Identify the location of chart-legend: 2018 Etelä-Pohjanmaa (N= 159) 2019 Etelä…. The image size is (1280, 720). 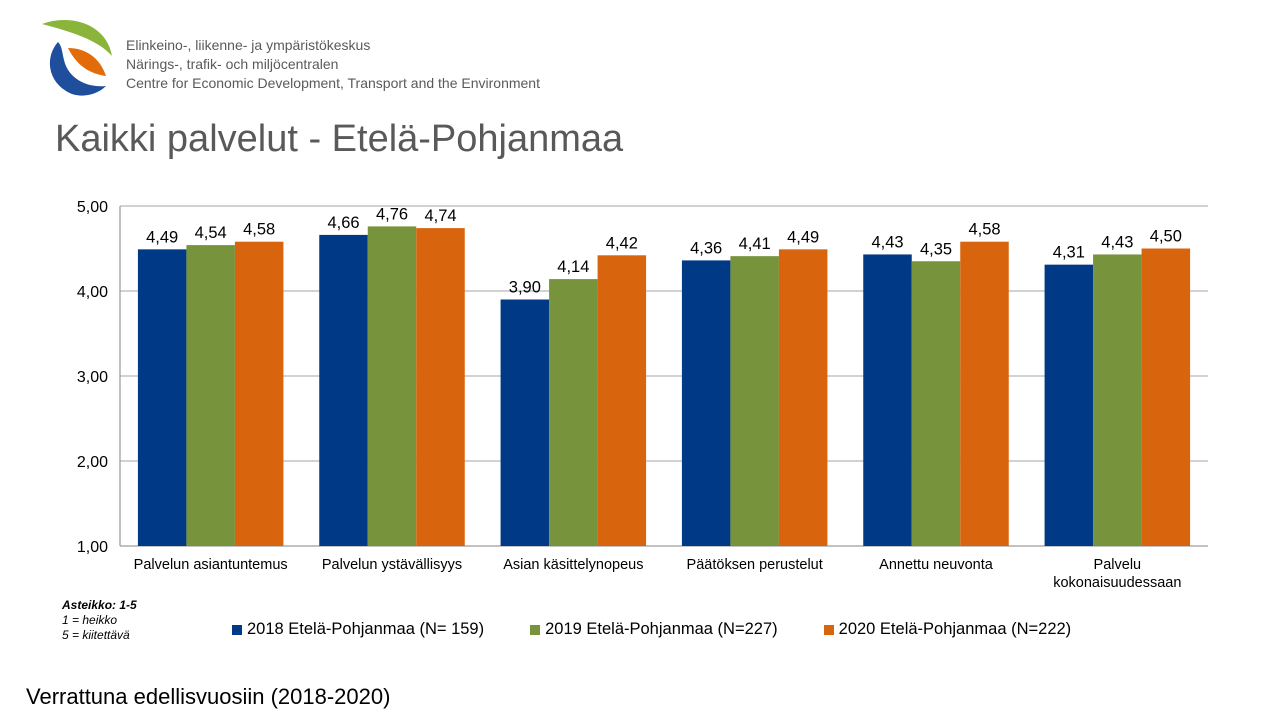
(651, 629).